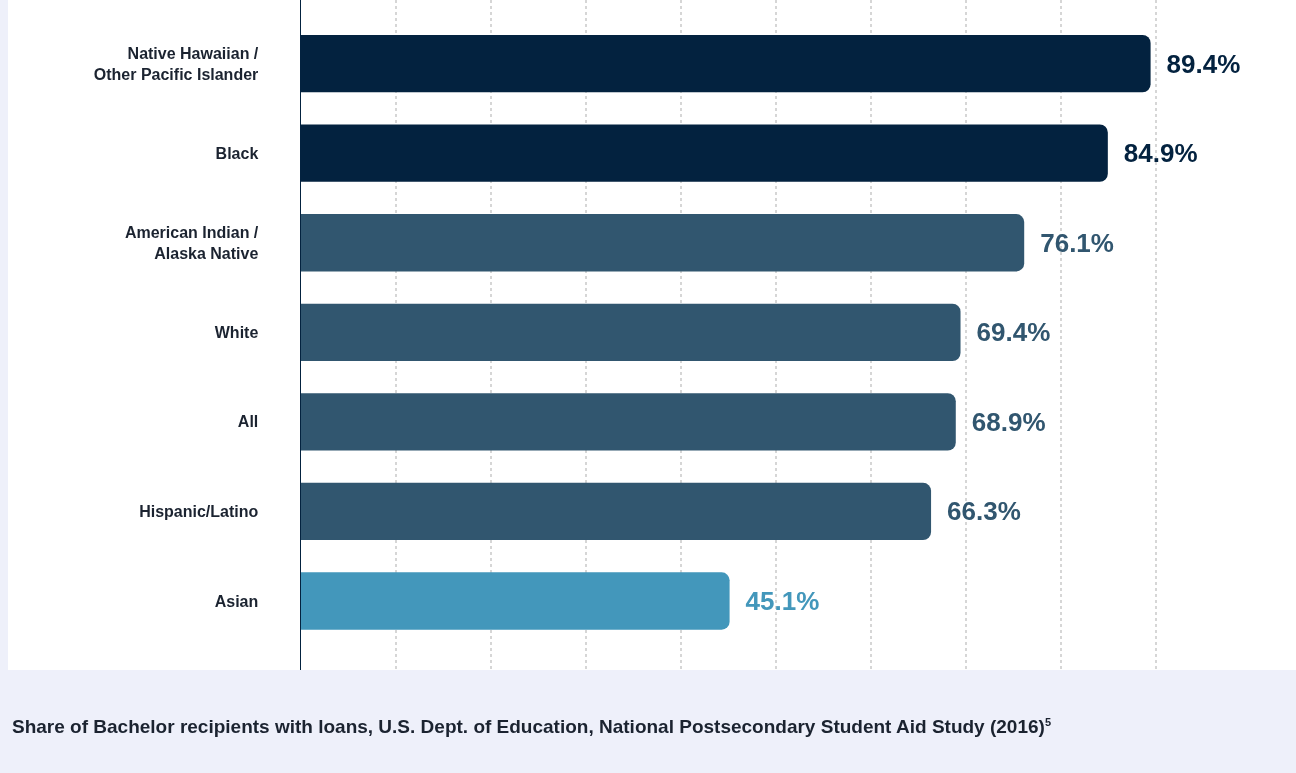  I want to click on y-tick-label: Native Hawaiian / Other Pacific Islander, so click(176, 63).